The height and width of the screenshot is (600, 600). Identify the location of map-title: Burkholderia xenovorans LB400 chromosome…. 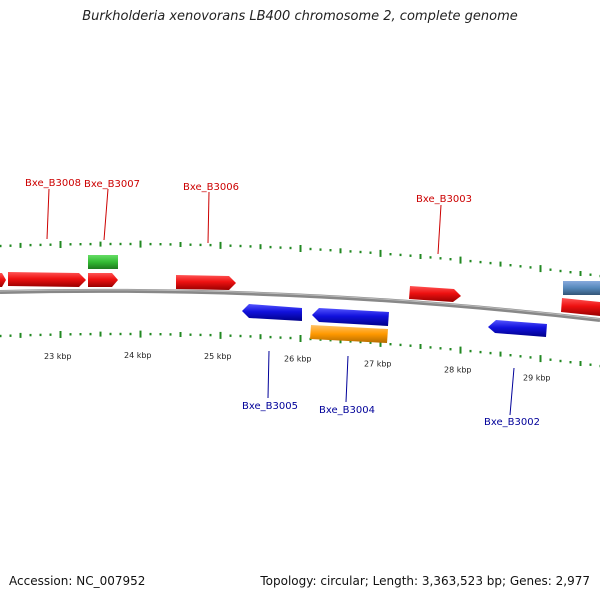
(300, 16).